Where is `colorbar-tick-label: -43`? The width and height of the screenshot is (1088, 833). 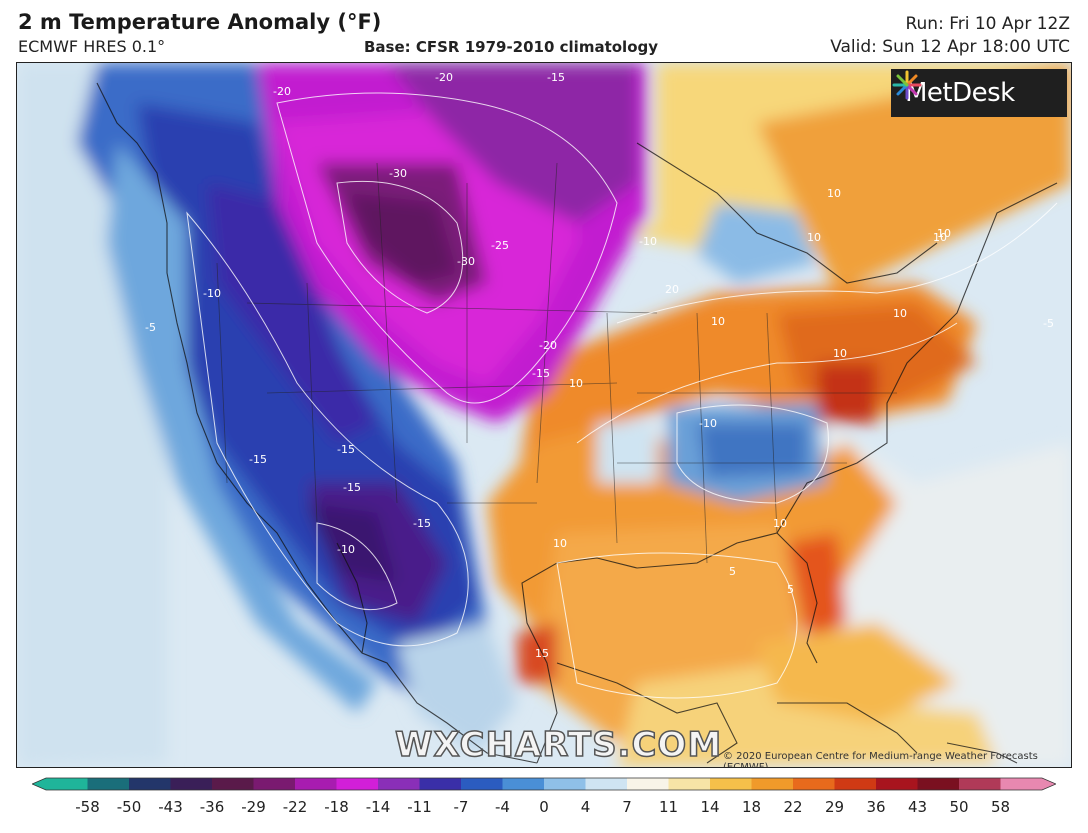 colorbar-tick-label: -43 is located at coordinates (170, 807).